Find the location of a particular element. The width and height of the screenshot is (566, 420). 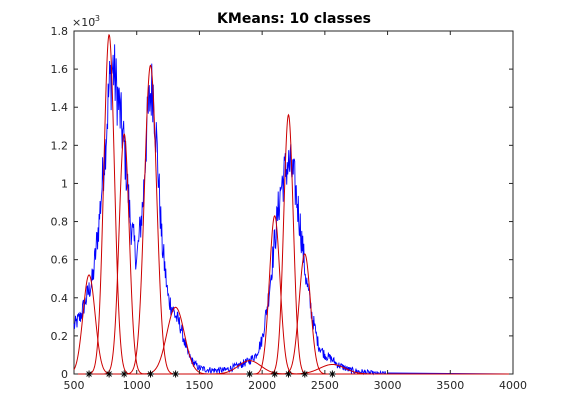

y-exponent-label: ×10 -3 is located at coordinates (86, 21).